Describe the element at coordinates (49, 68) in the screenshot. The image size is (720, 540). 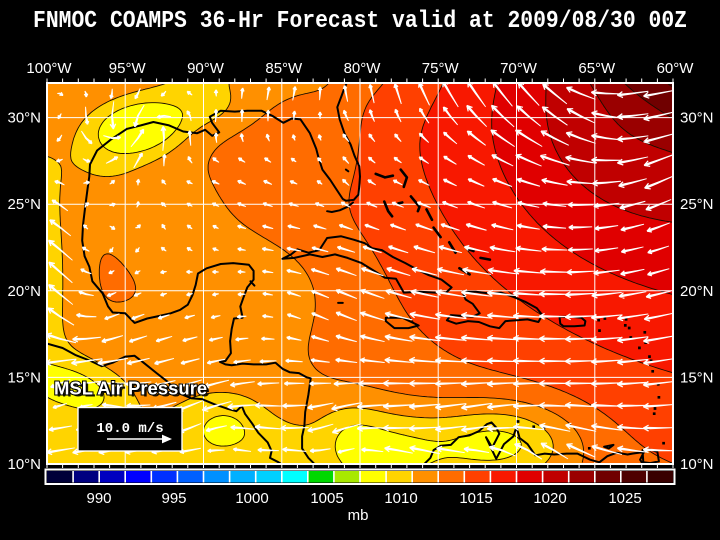
I see `svg-text: 100°W` at that location.